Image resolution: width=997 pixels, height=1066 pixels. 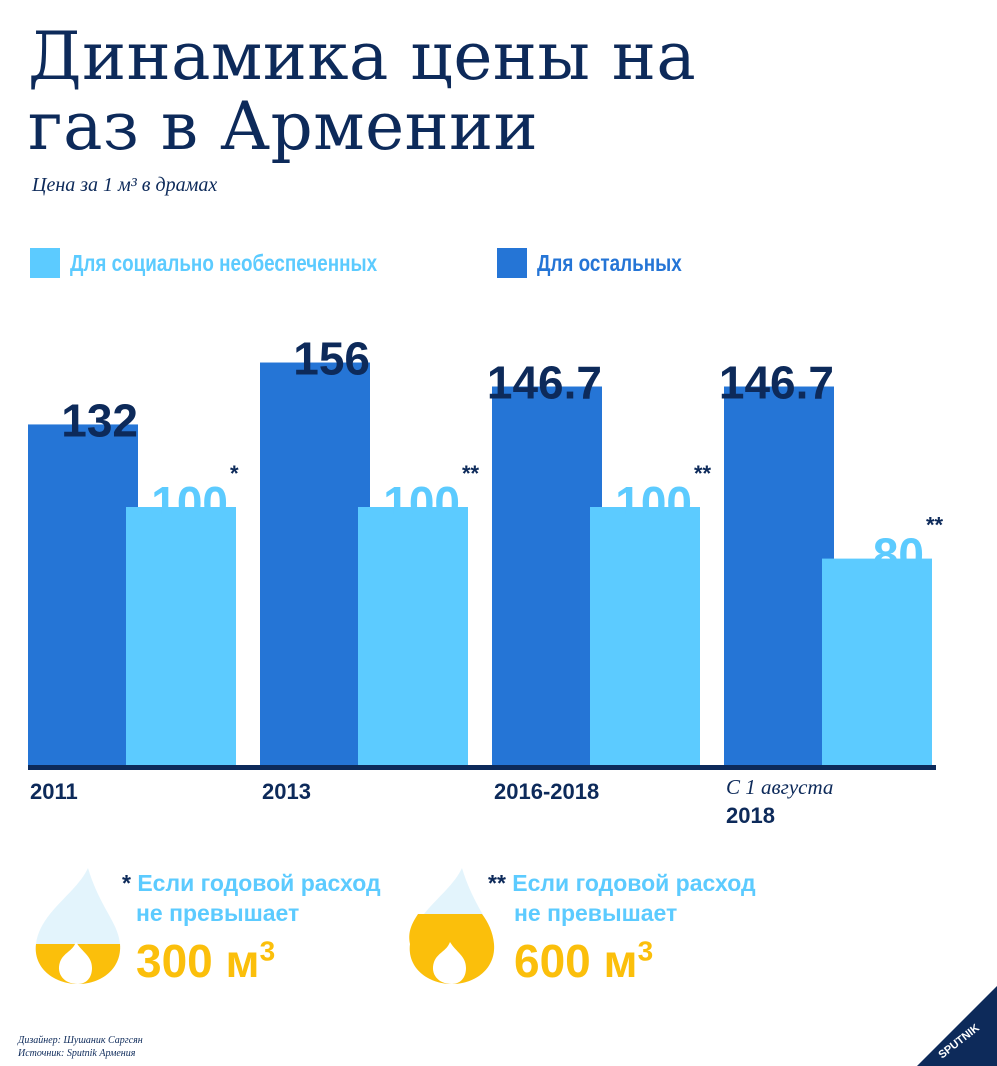 What do you see at coordinates (482, 767) in the screenshot?
I see `x-axis-baseline` at bounding box center [482, 767].